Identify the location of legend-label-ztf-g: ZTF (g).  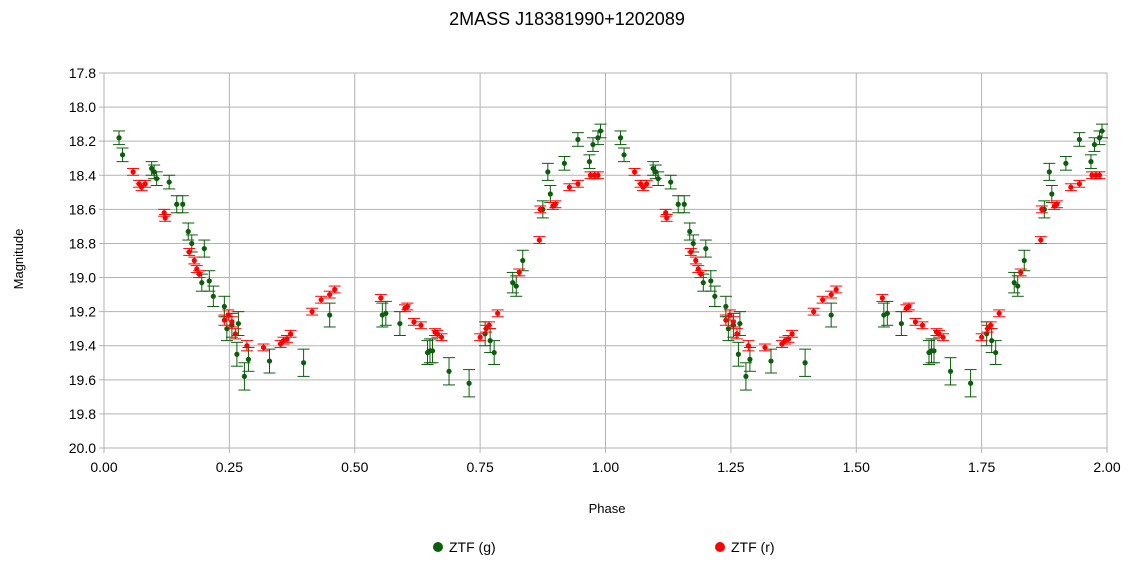
(472, 547).